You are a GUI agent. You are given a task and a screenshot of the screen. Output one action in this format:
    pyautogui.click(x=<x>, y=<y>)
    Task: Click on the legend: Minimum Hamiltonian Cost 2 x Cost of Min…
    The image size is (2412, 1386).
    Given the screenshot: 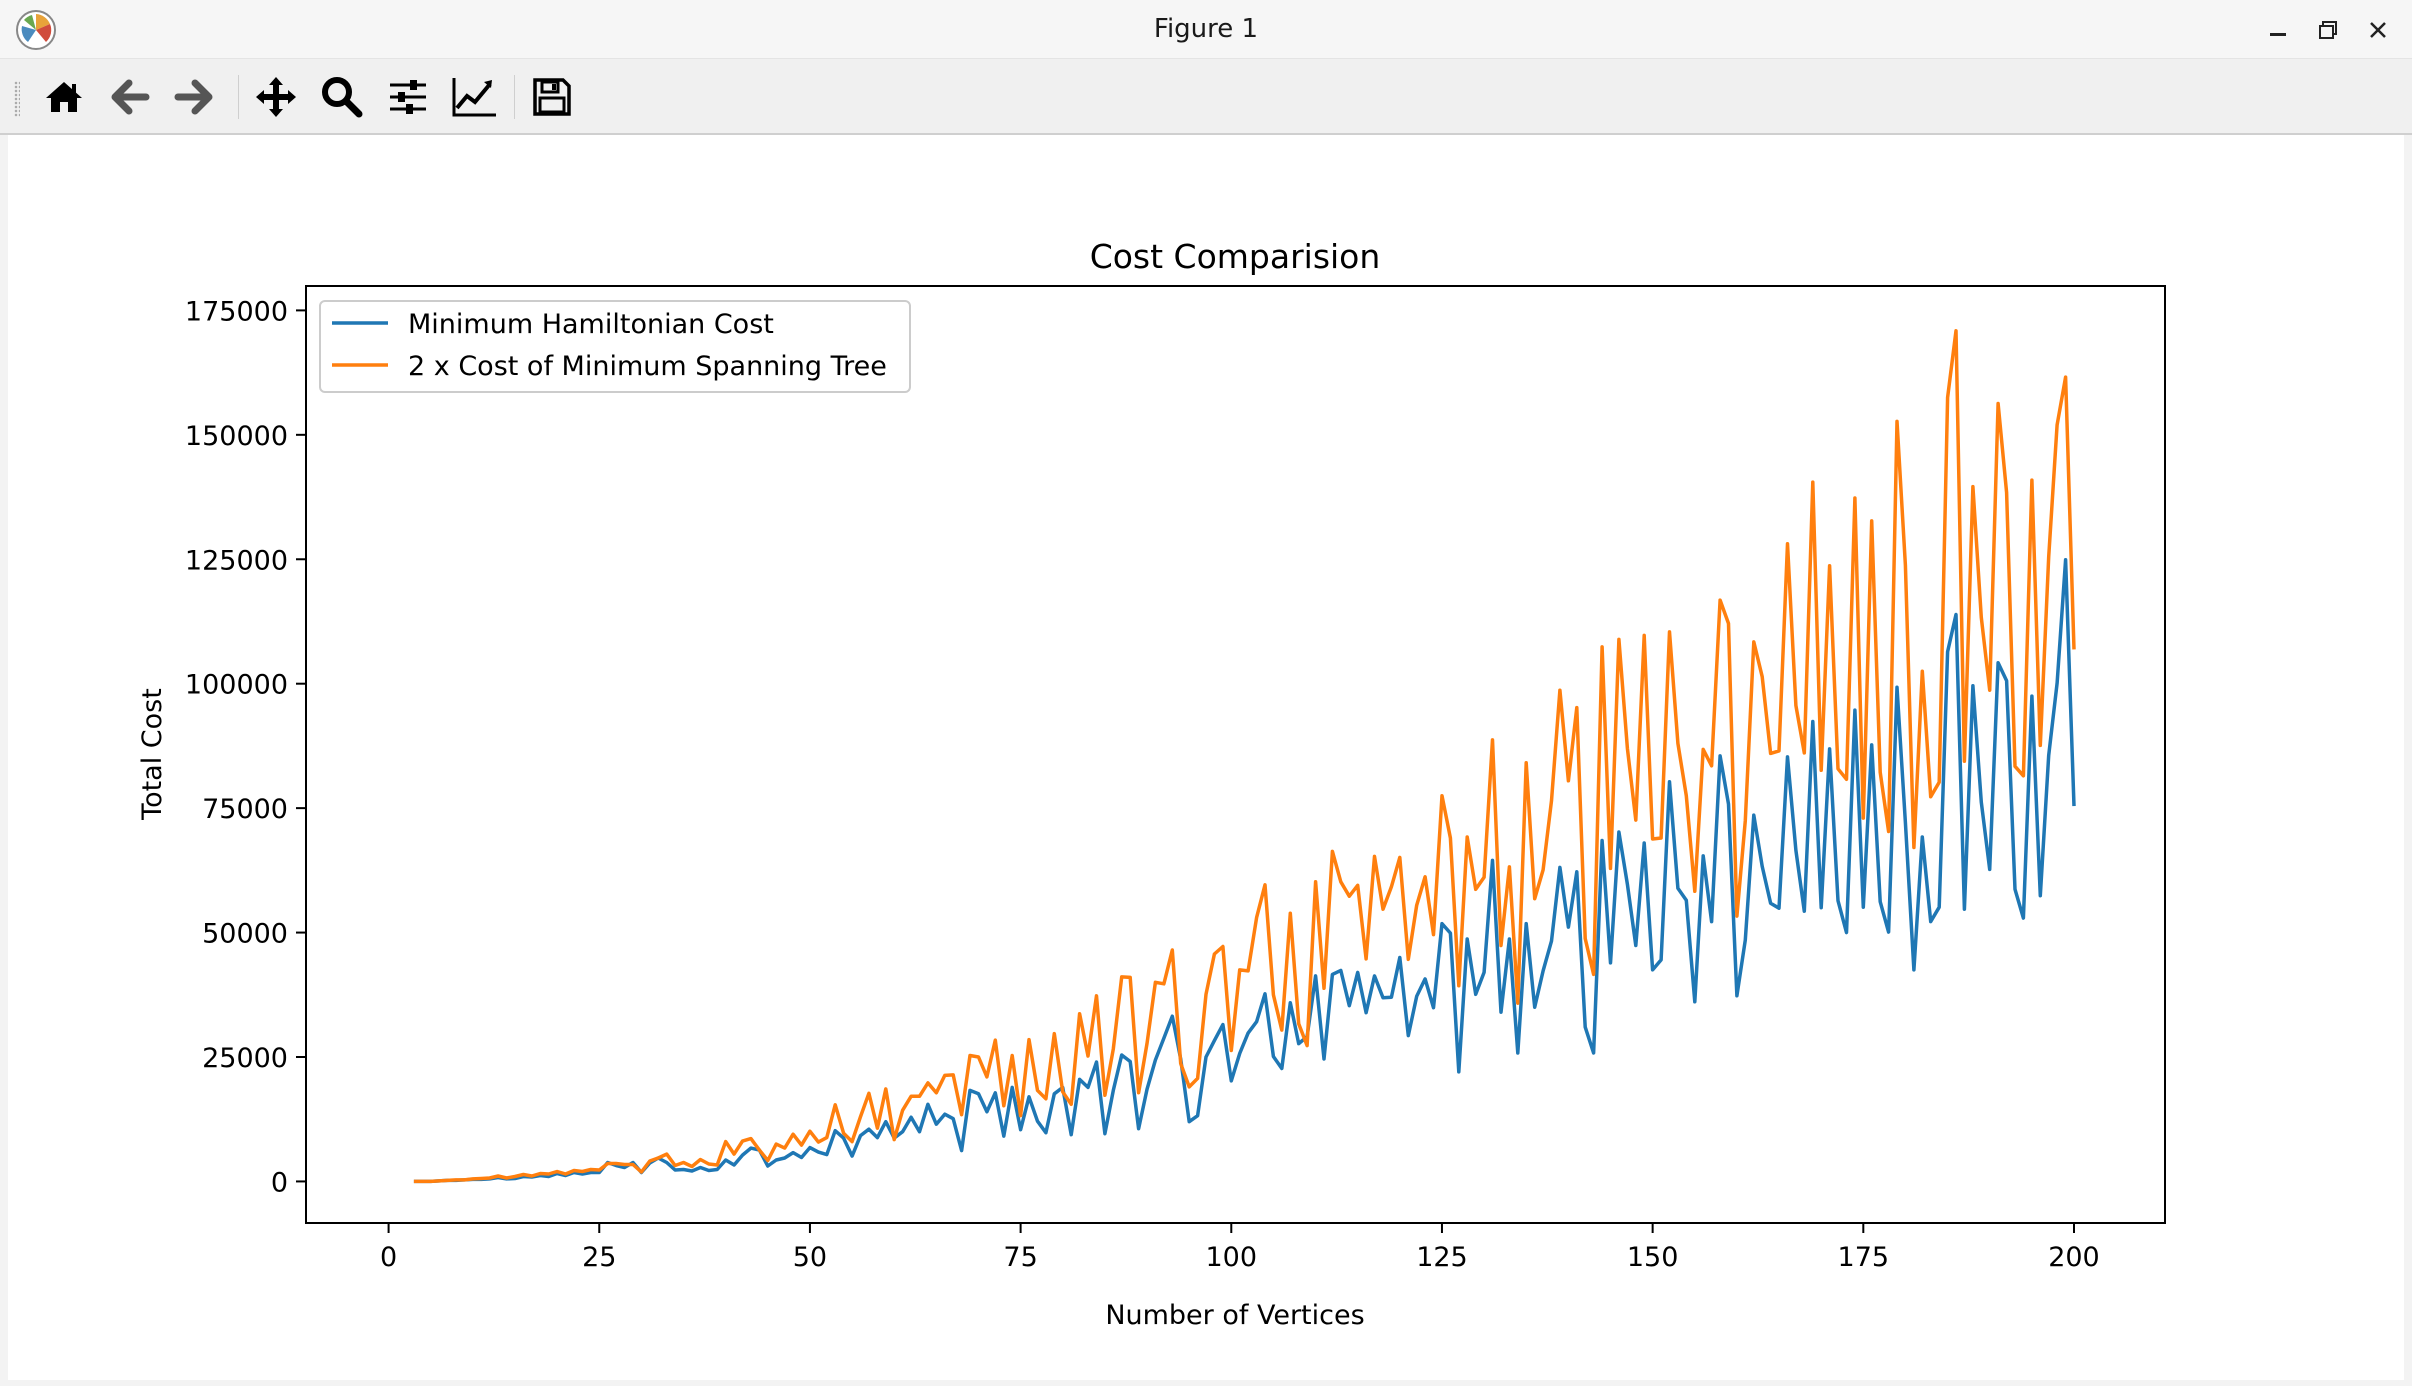 What is the action you would take?
    pyautogui.click(x=615, y=346)
    